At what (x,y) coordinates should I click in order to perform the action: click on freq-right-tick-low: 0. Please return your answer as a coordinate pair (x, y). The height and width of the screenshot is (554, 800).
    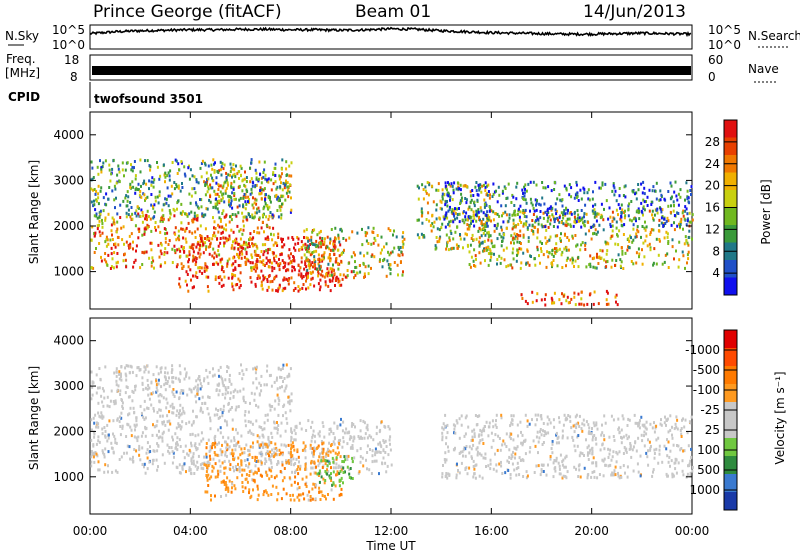
    Looking at the image, I should click on (712, 77).